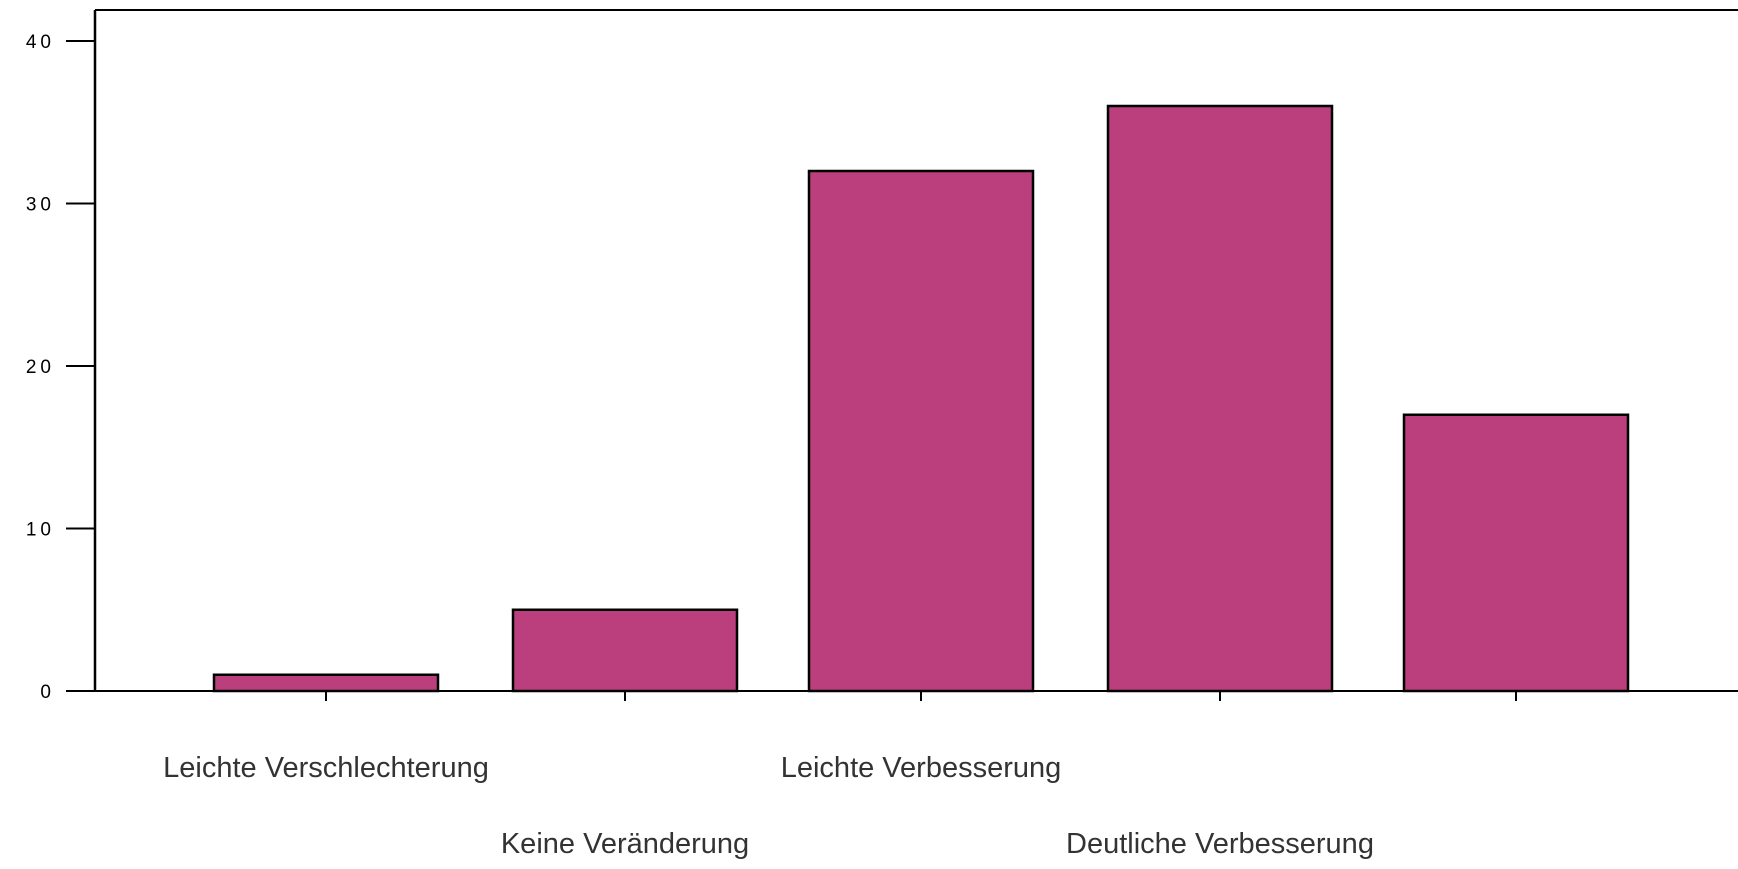 The height and width of the screenshot is (869, 1738). I want to click on x-category-label: Deutliche Verbesserung, so click(1220, 844).